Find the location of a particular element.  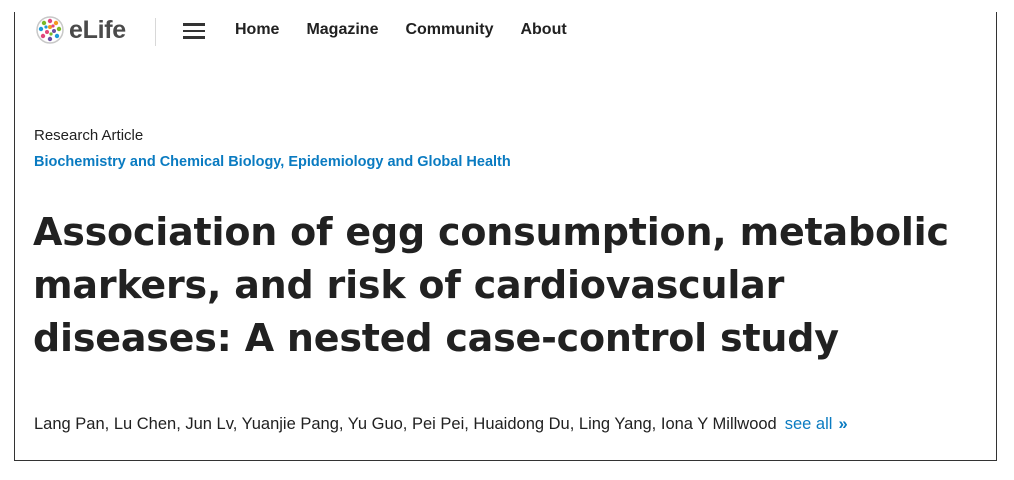

nav-home: Home is located at coordinates (257, 29).